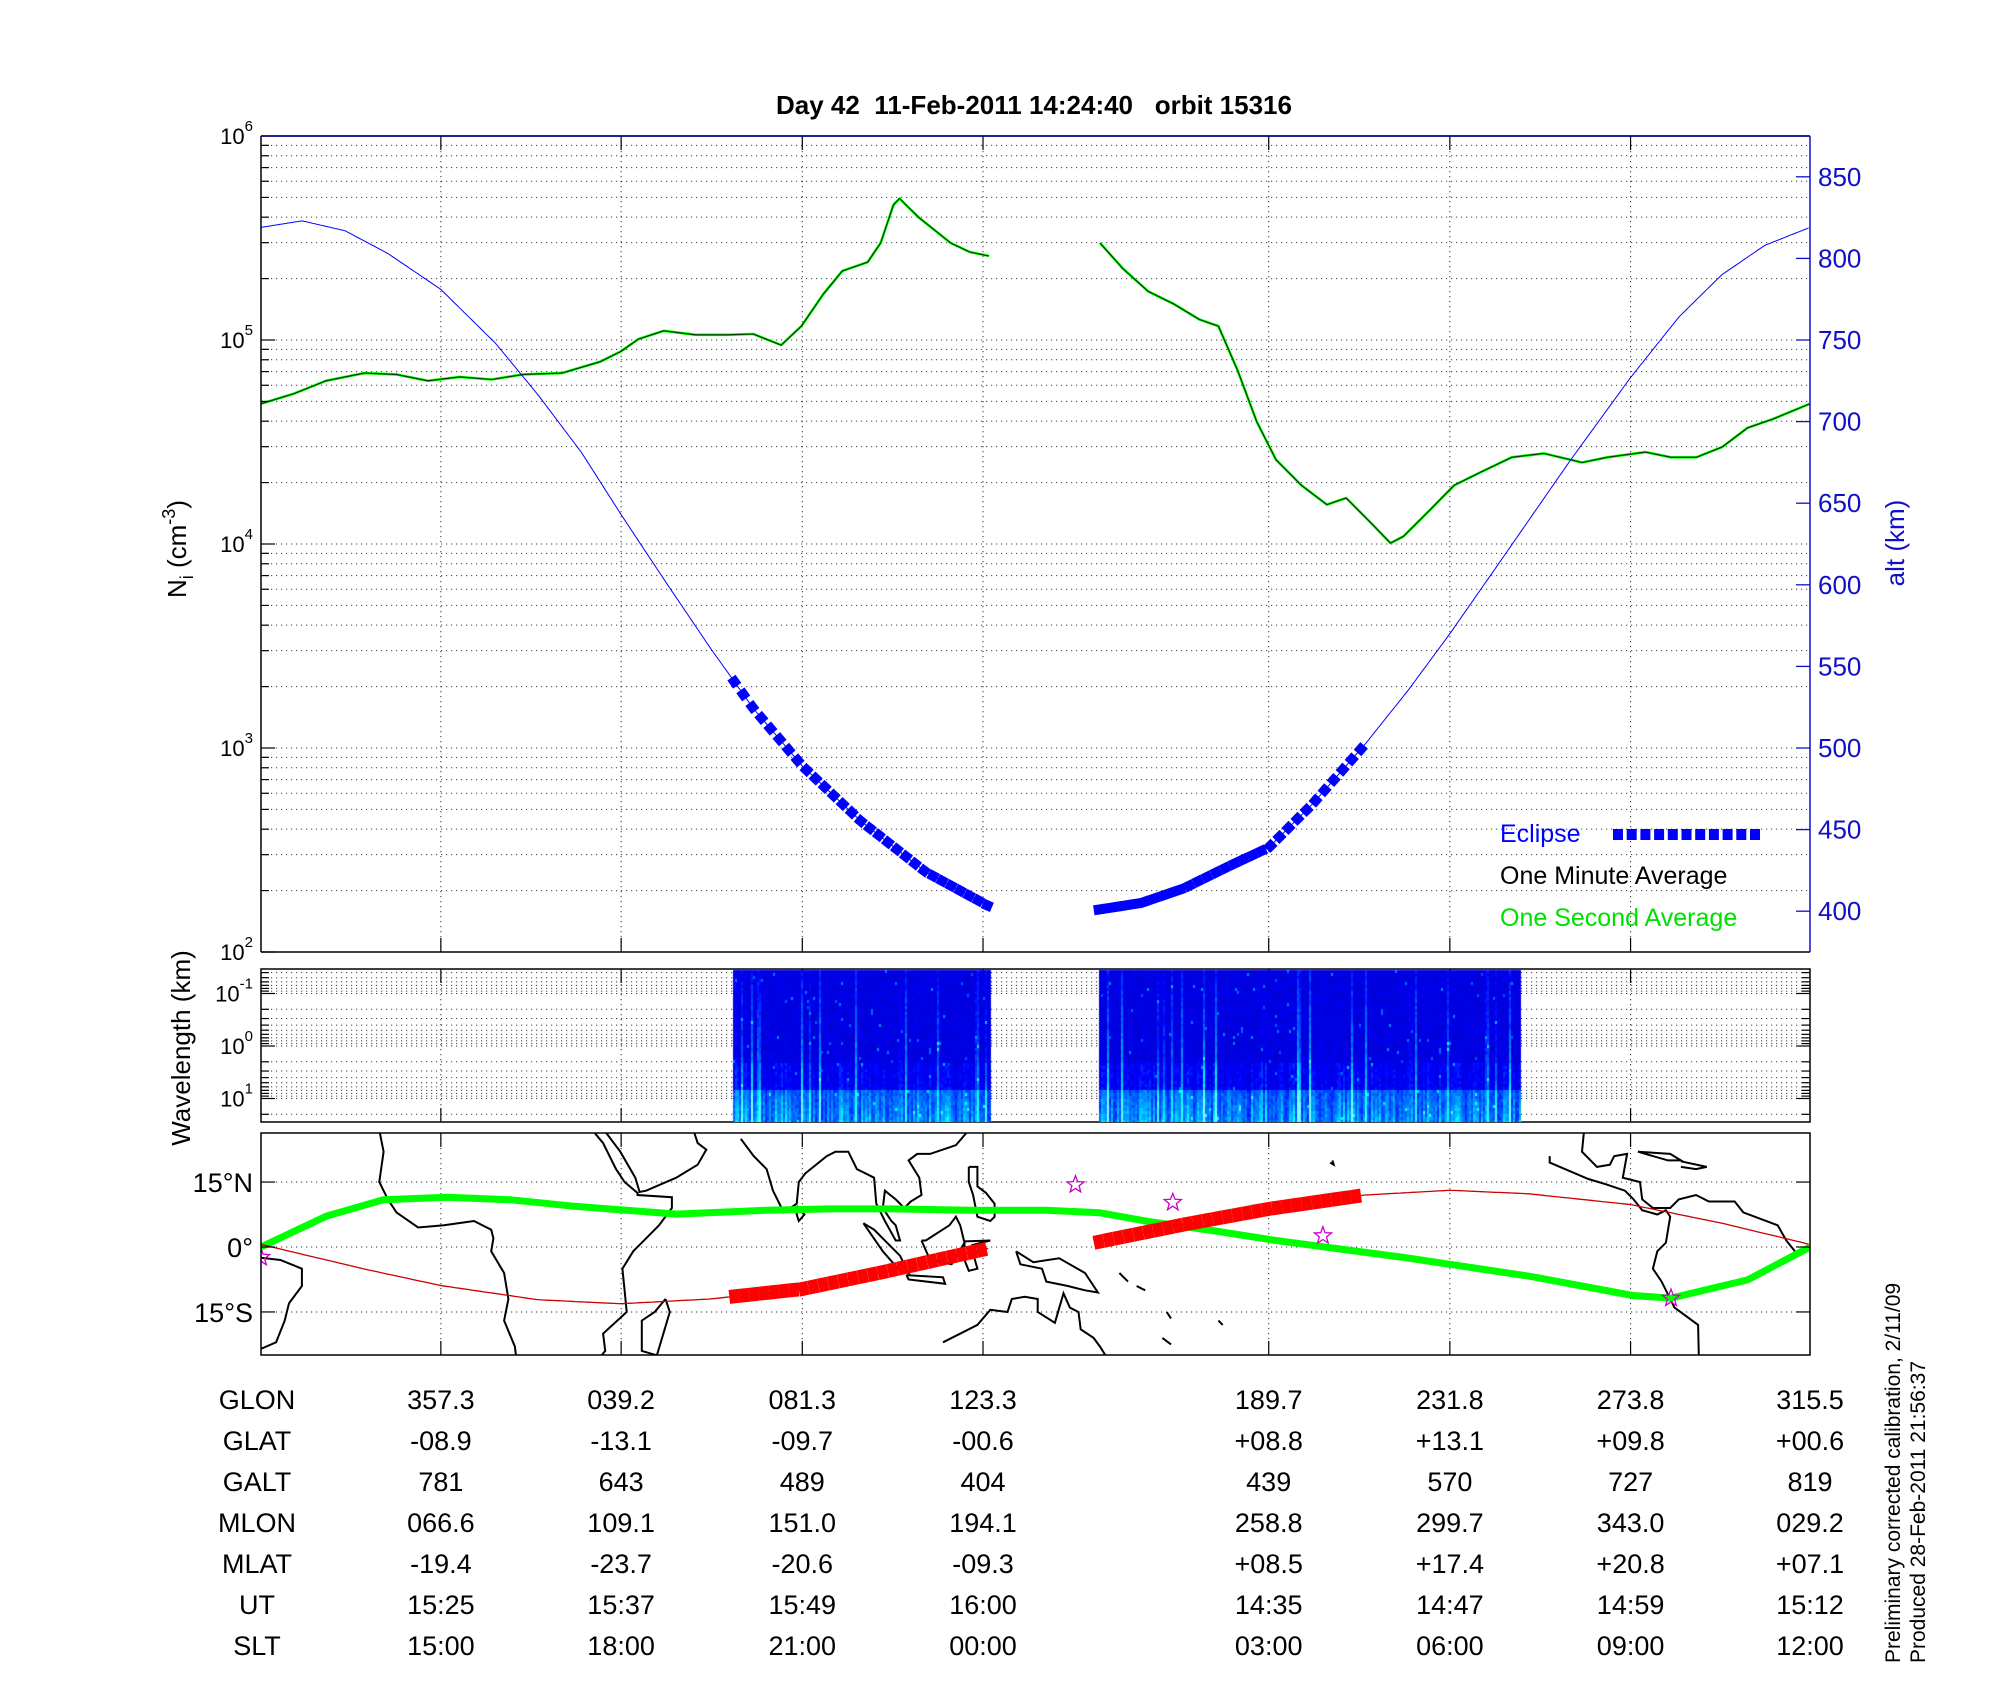 This screenshot has height=1700, width=2000. I want to click on table-cell: -19.4, so click(441, 1564).